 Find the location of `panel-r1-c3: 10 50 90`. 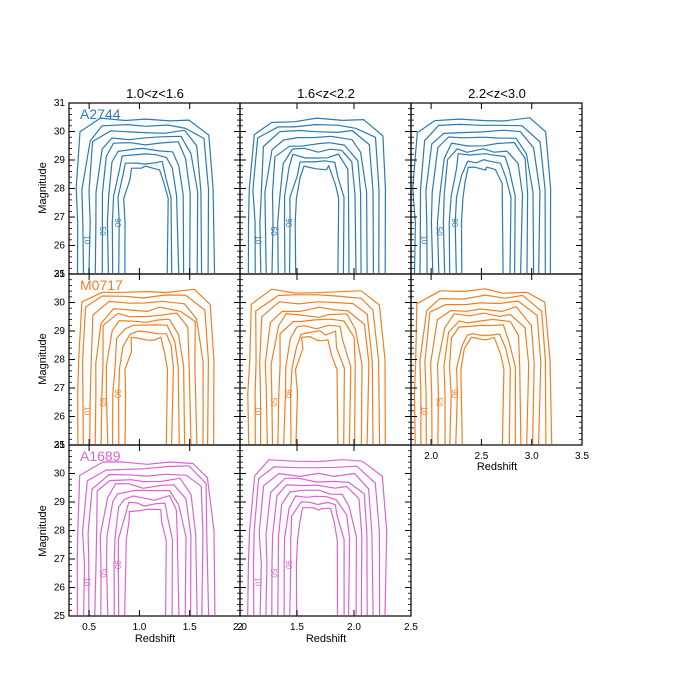

panel-r1-c3: 10 50 90 is located at coordinates (496, 188).